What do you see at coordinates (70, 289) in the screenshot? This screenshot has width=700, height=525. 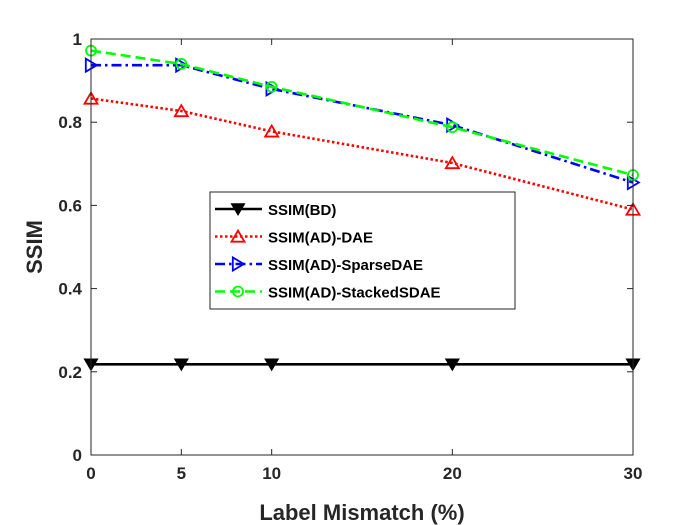 I see `y-tick-label: 0.4` at bounding box center [70, 289].